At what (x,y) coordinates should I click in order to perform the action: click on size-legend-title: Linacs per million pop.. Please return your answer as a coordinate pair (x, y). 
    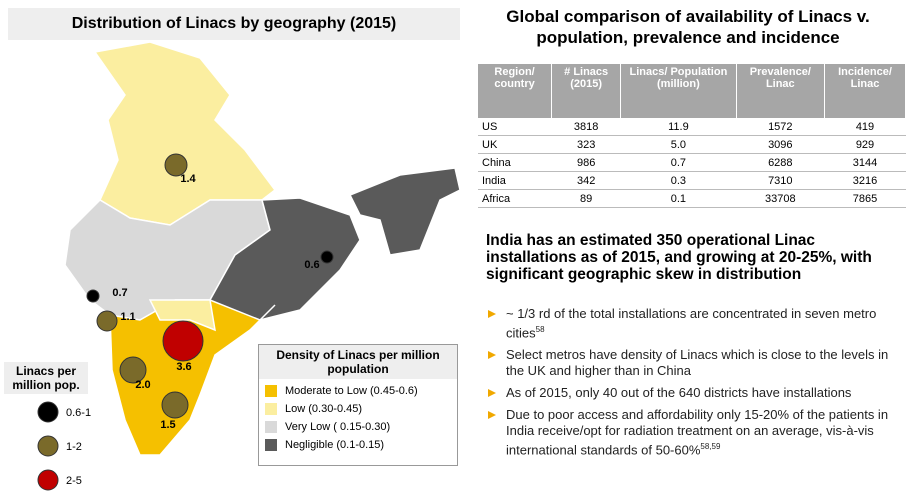
    Looking at the image, I should click on (46, 378).